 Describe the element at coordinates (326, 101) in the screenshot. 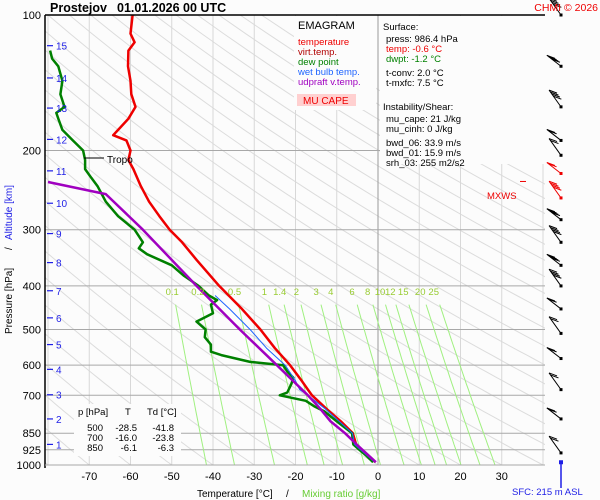

I see `mu-cape-badge-label: MU CAPE` at that location.